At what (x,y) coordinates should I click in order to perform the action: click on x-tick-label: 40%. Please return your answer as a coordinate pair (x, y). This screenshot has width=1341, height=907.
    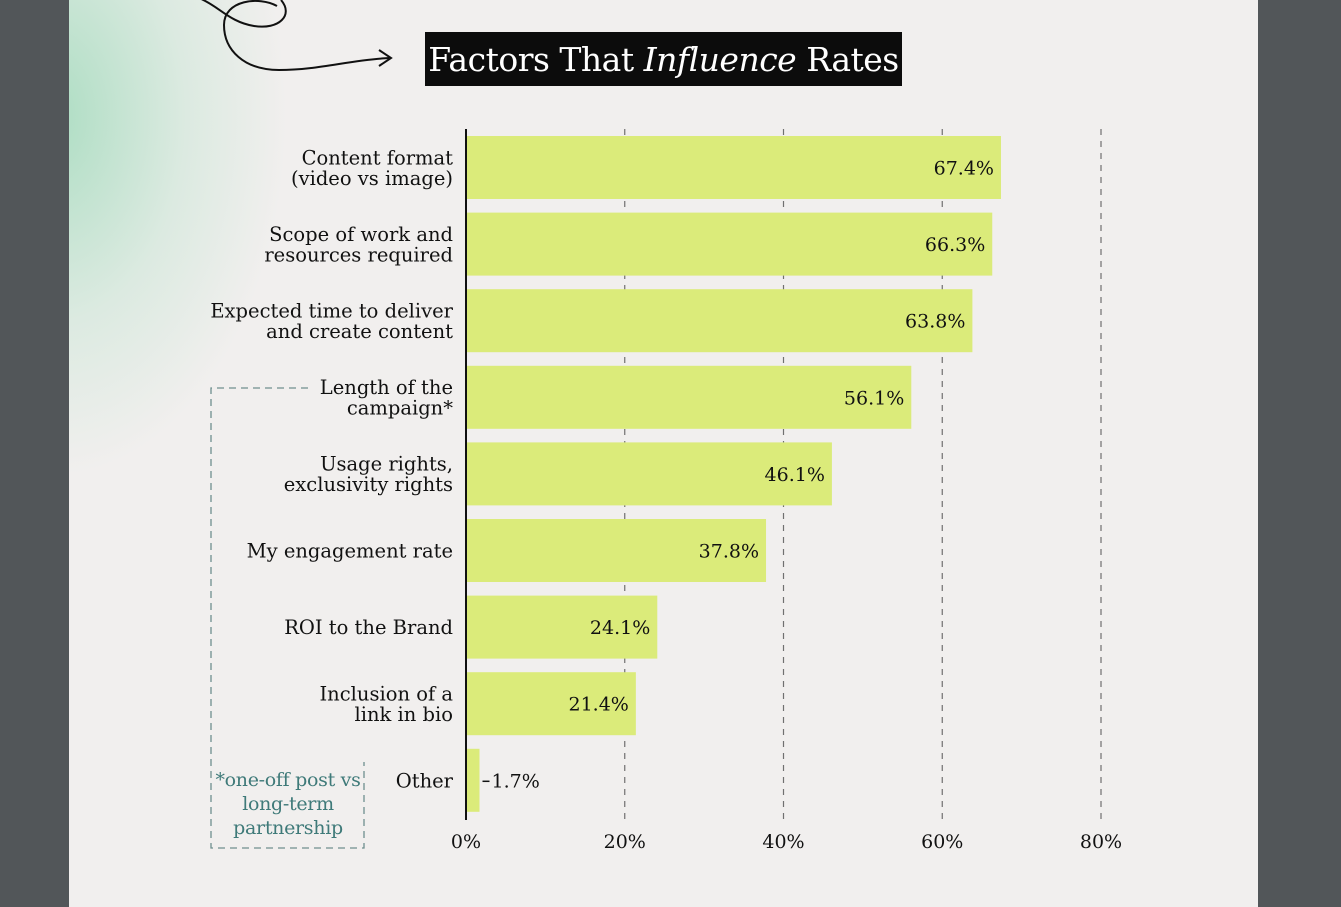
    Looking at the image, I should click on (783, 842).